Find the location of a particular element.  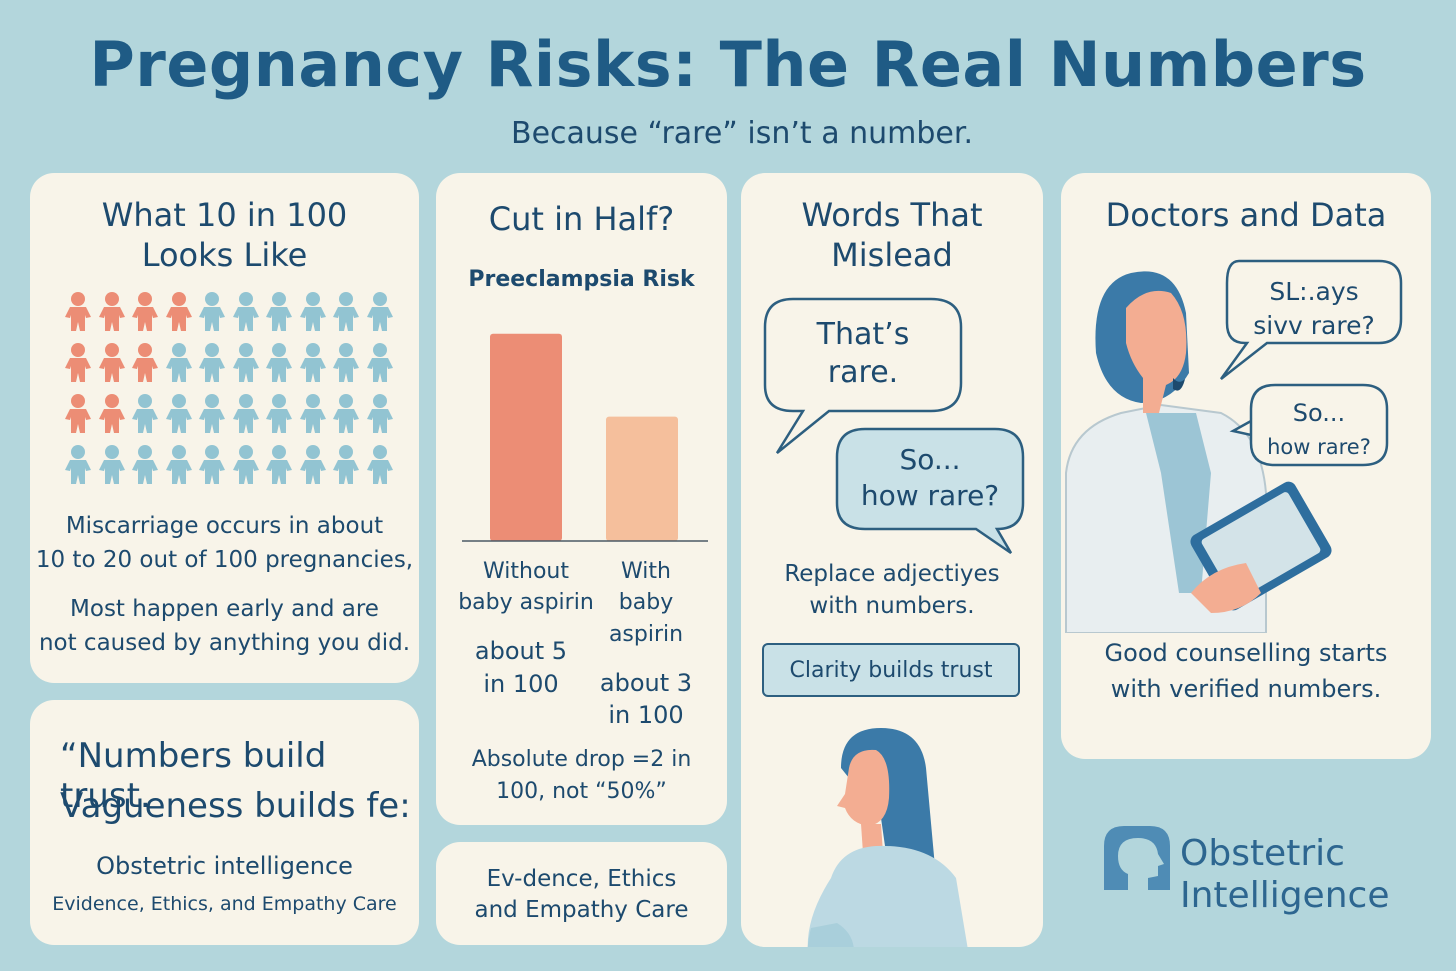

card3-body-line1: Replace adjectiyes is located at coordinates (892, 574).